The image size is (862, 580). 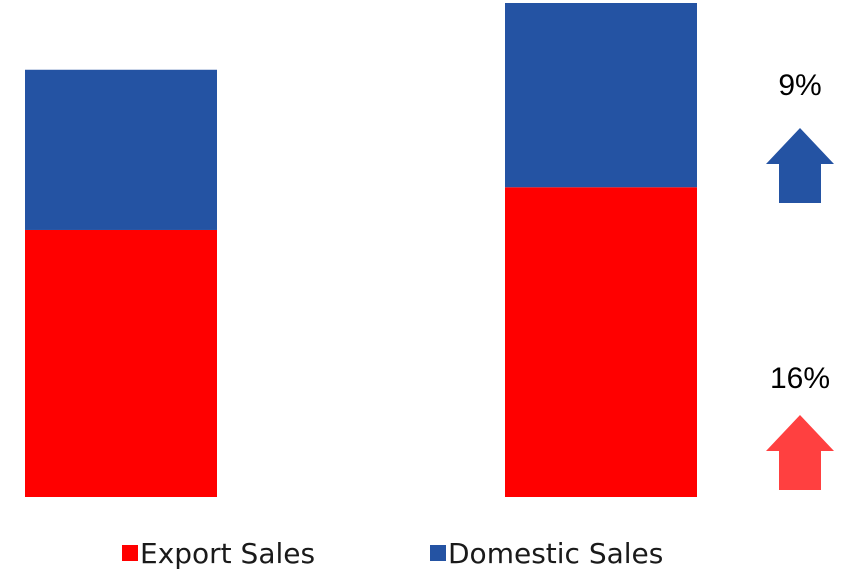 What do you see at coordinates (227, 553) in the screenshot?
I see `legend-label-export-sales: Export Sales` at bounding box center [227, 553].